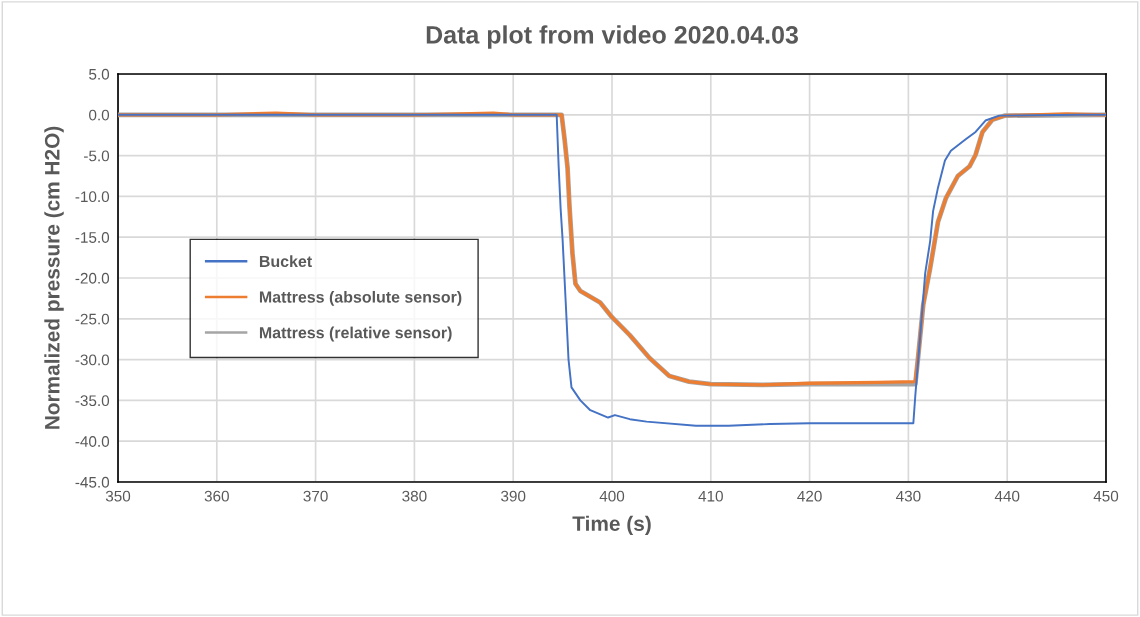 This screenshot has height=617, width=1140. I want to click on y-tick-label: 0.0, so click(99, 115).